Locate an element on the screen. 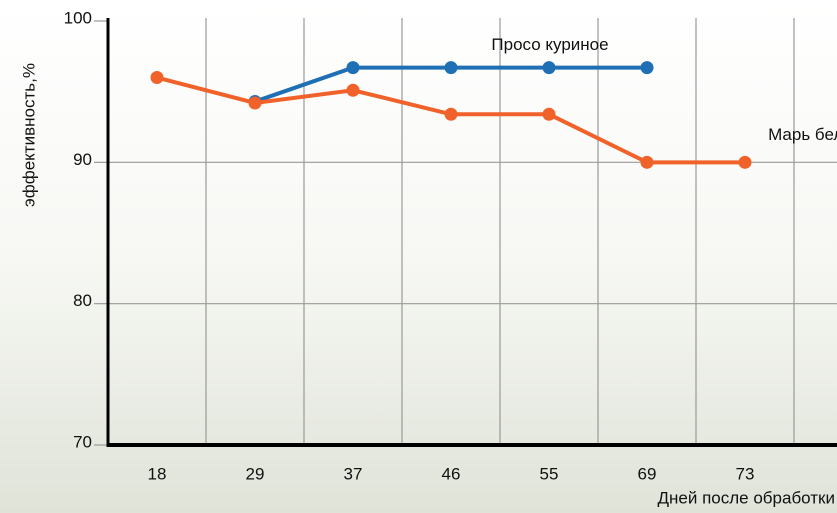  x-tick-label: 46 is located at coordinates (451, 473).